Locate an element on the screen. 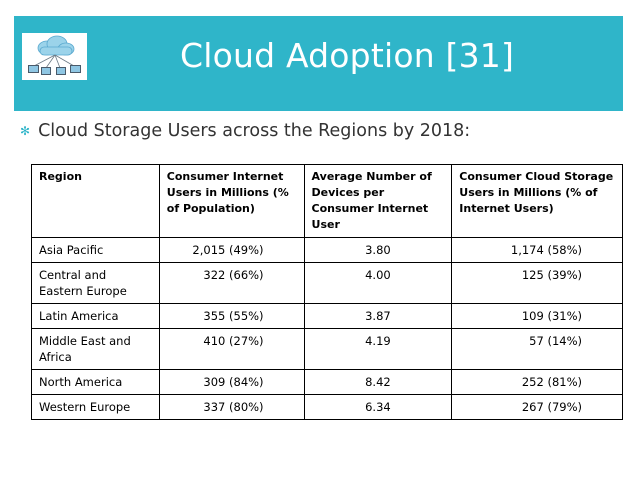 The image size is (638, 479). cell-internet-users: 337 (80%) is located at coordinates (231, 407).